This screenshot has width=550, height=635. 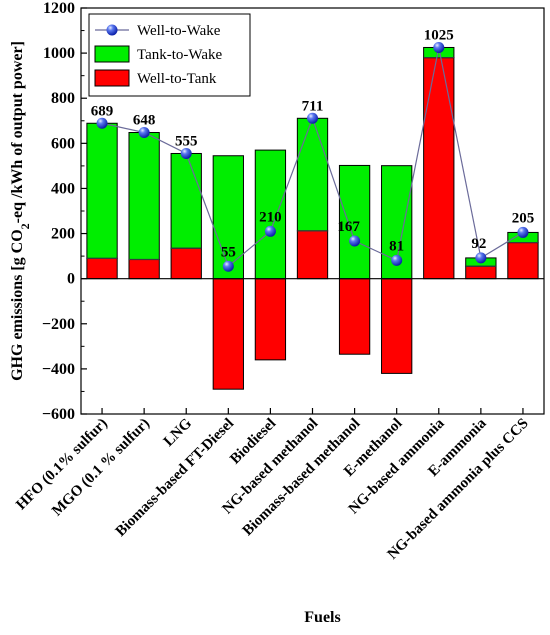 What do you see at coordinates (178, 432) in the screenshot?
I see `x-tick-label: LNG` at bounding box center [178, 432].